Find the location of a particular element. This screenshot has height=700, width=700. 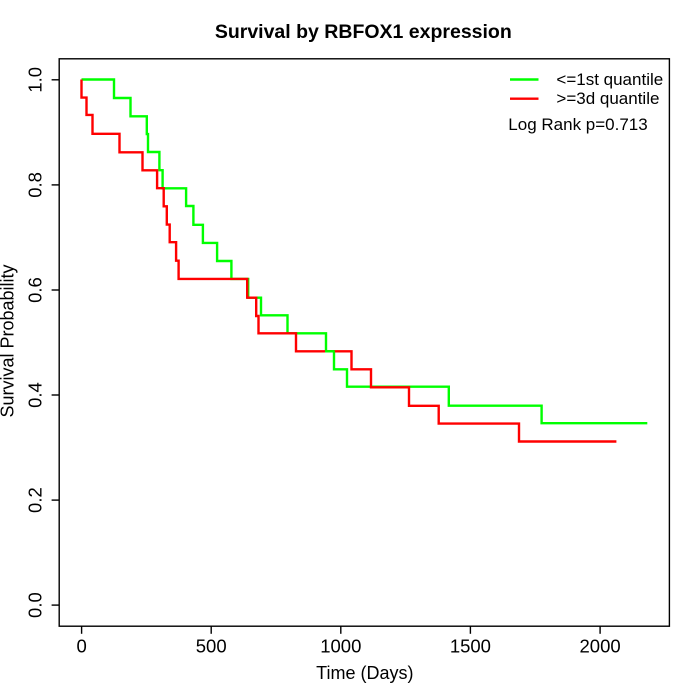

svg-text: <=1st quantile is located at coordinates (609, 79).